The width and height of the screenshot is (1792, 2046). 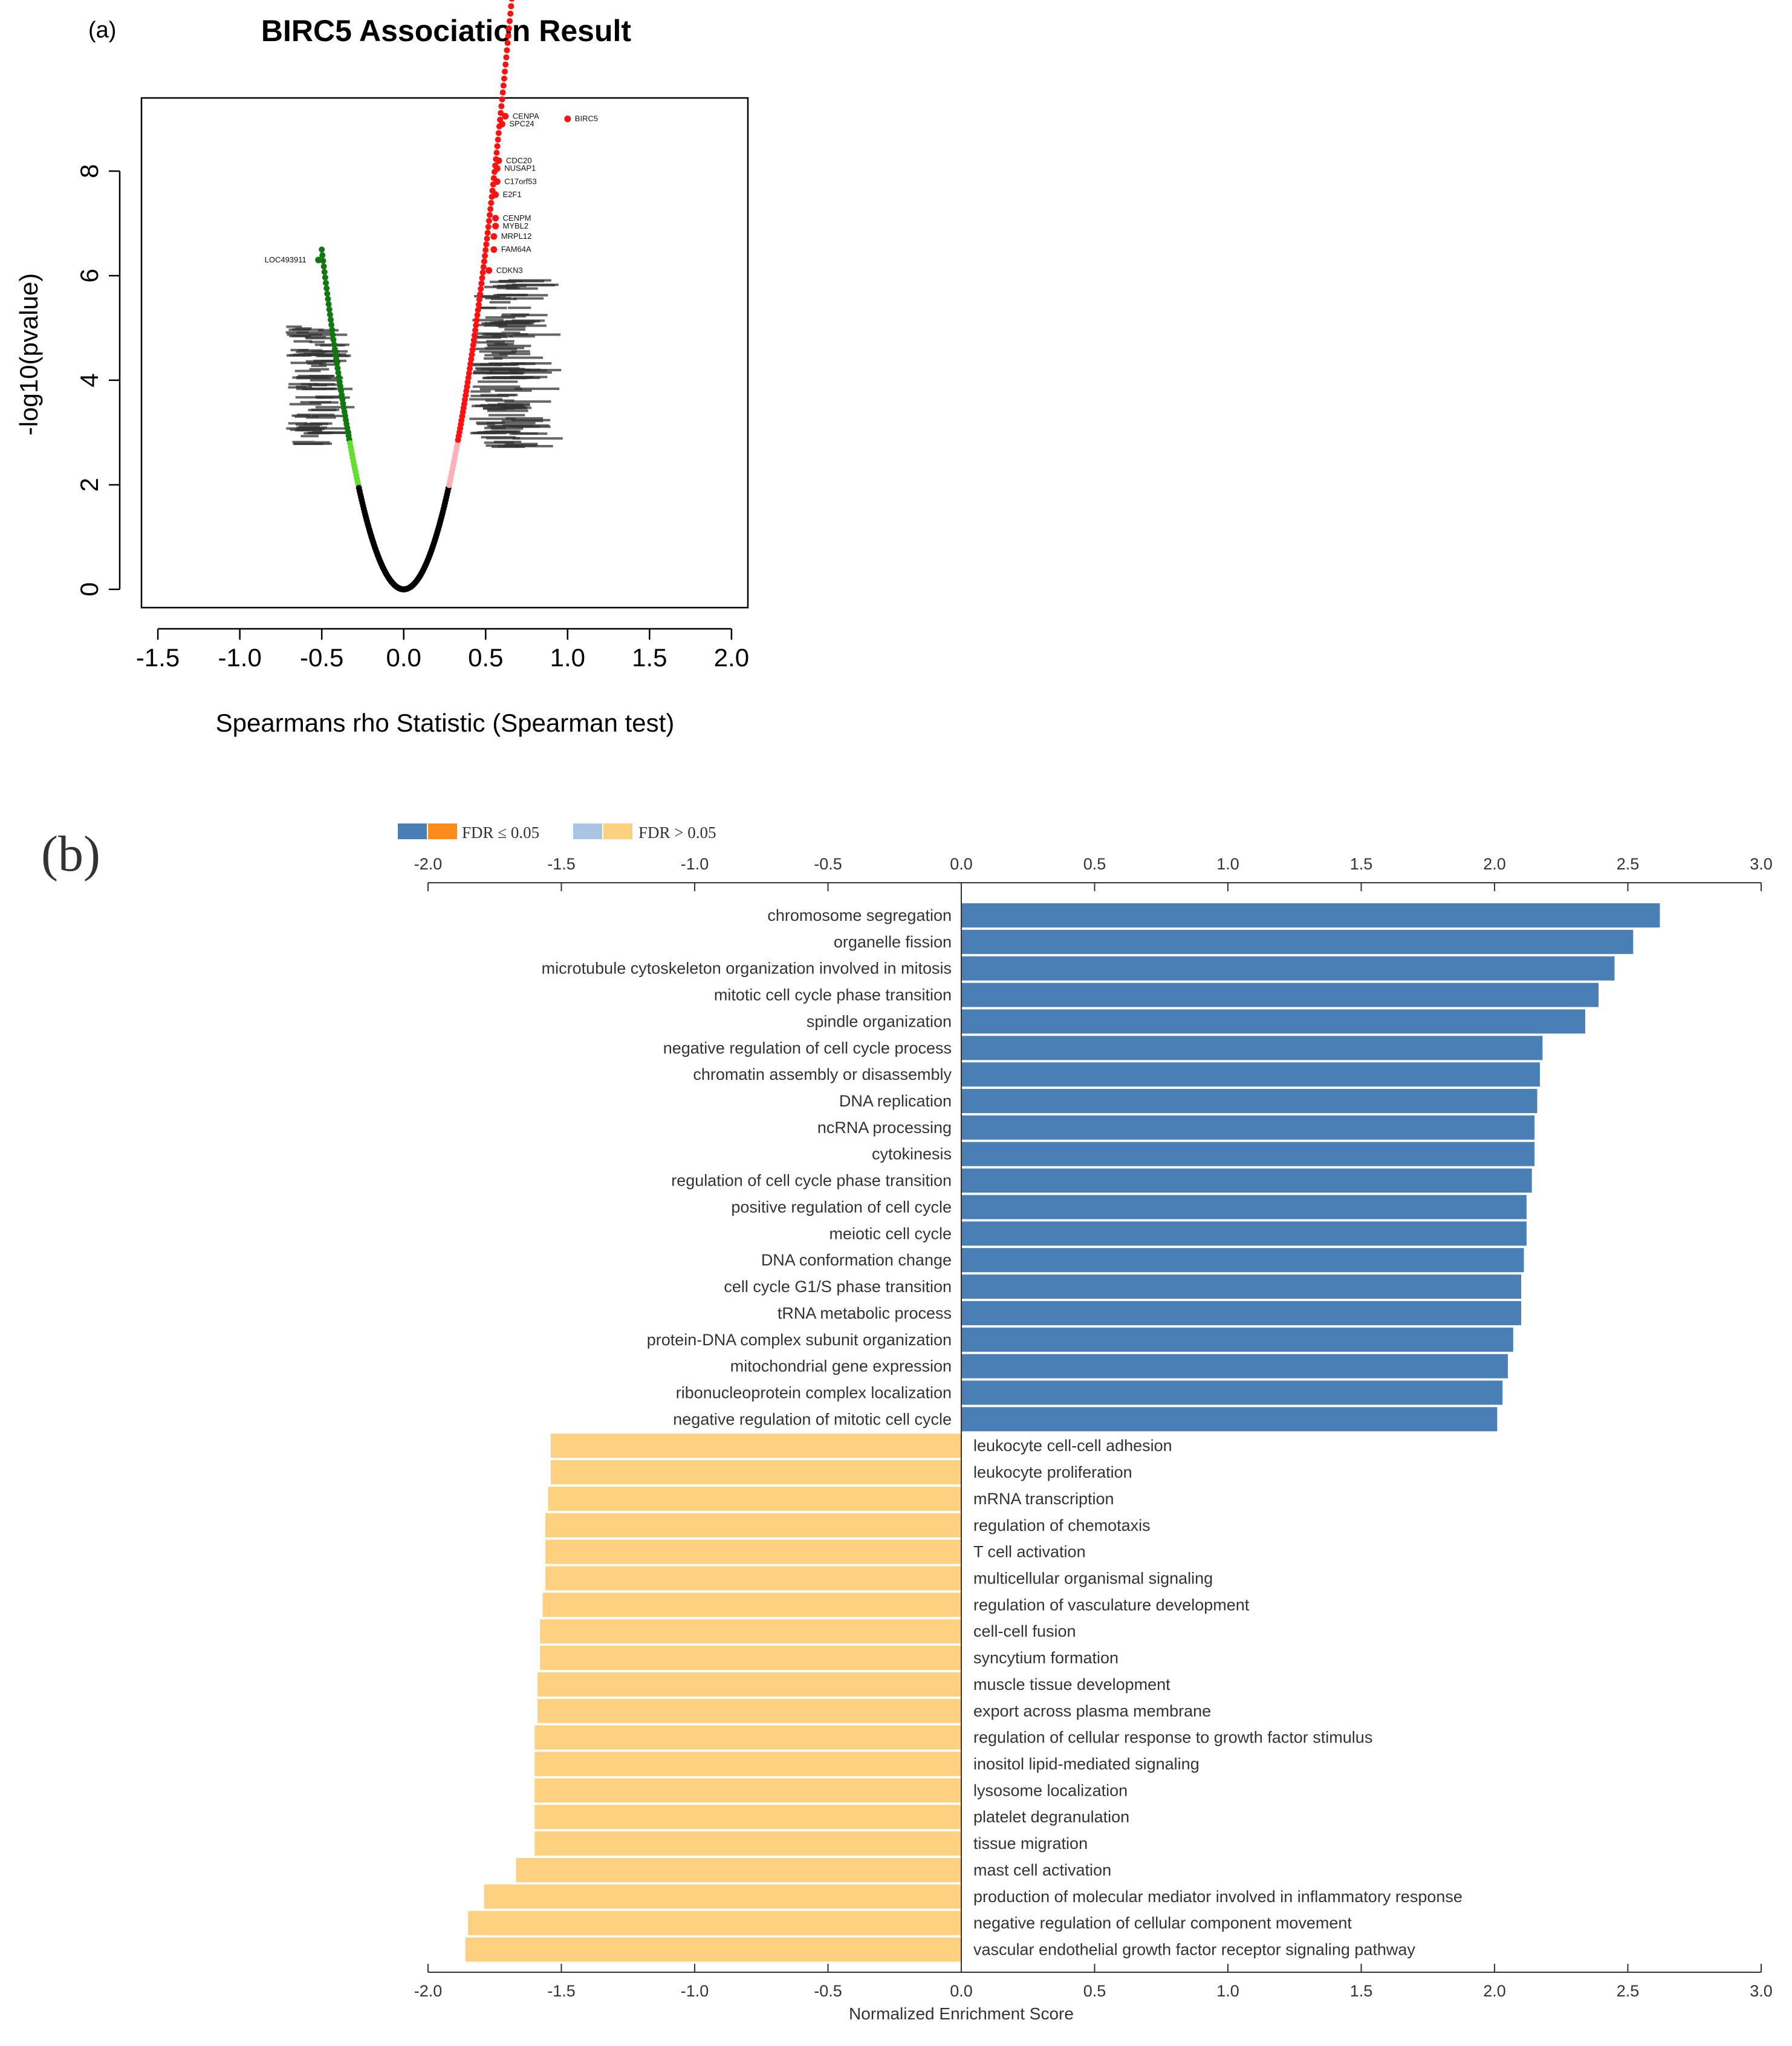 I want to click on b-tick-label: 0.0, so click(x=961, y=1991).